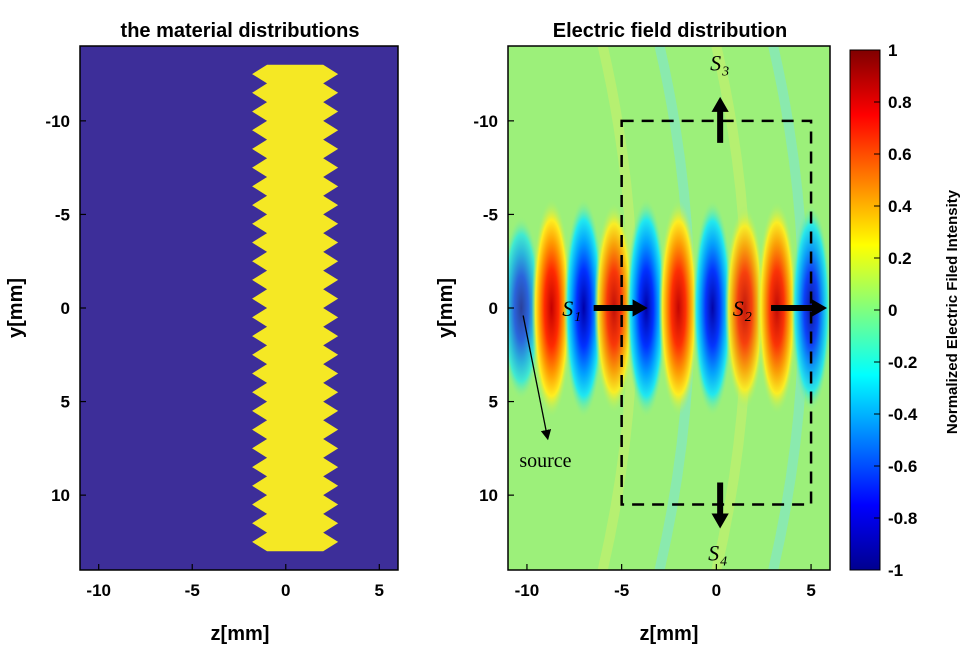 The height and width of the screenshot is (650, 974). Describe the element at coordinates (285, 590) in the screenshot. I see `left-x-tick-label: 0` at that location.